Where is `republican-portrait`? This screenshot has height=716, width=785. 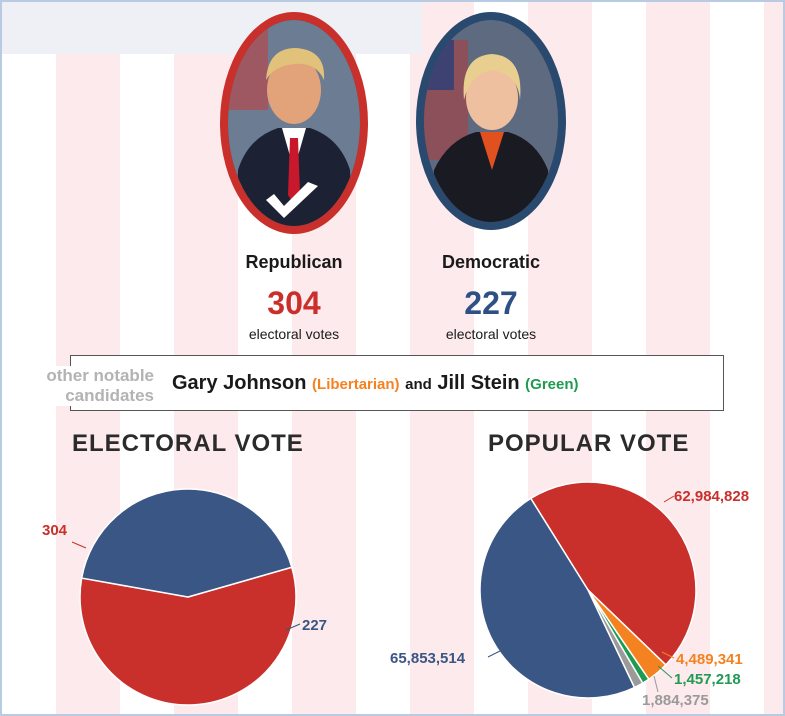
republican-portrait is located at coordinates (294, 123).